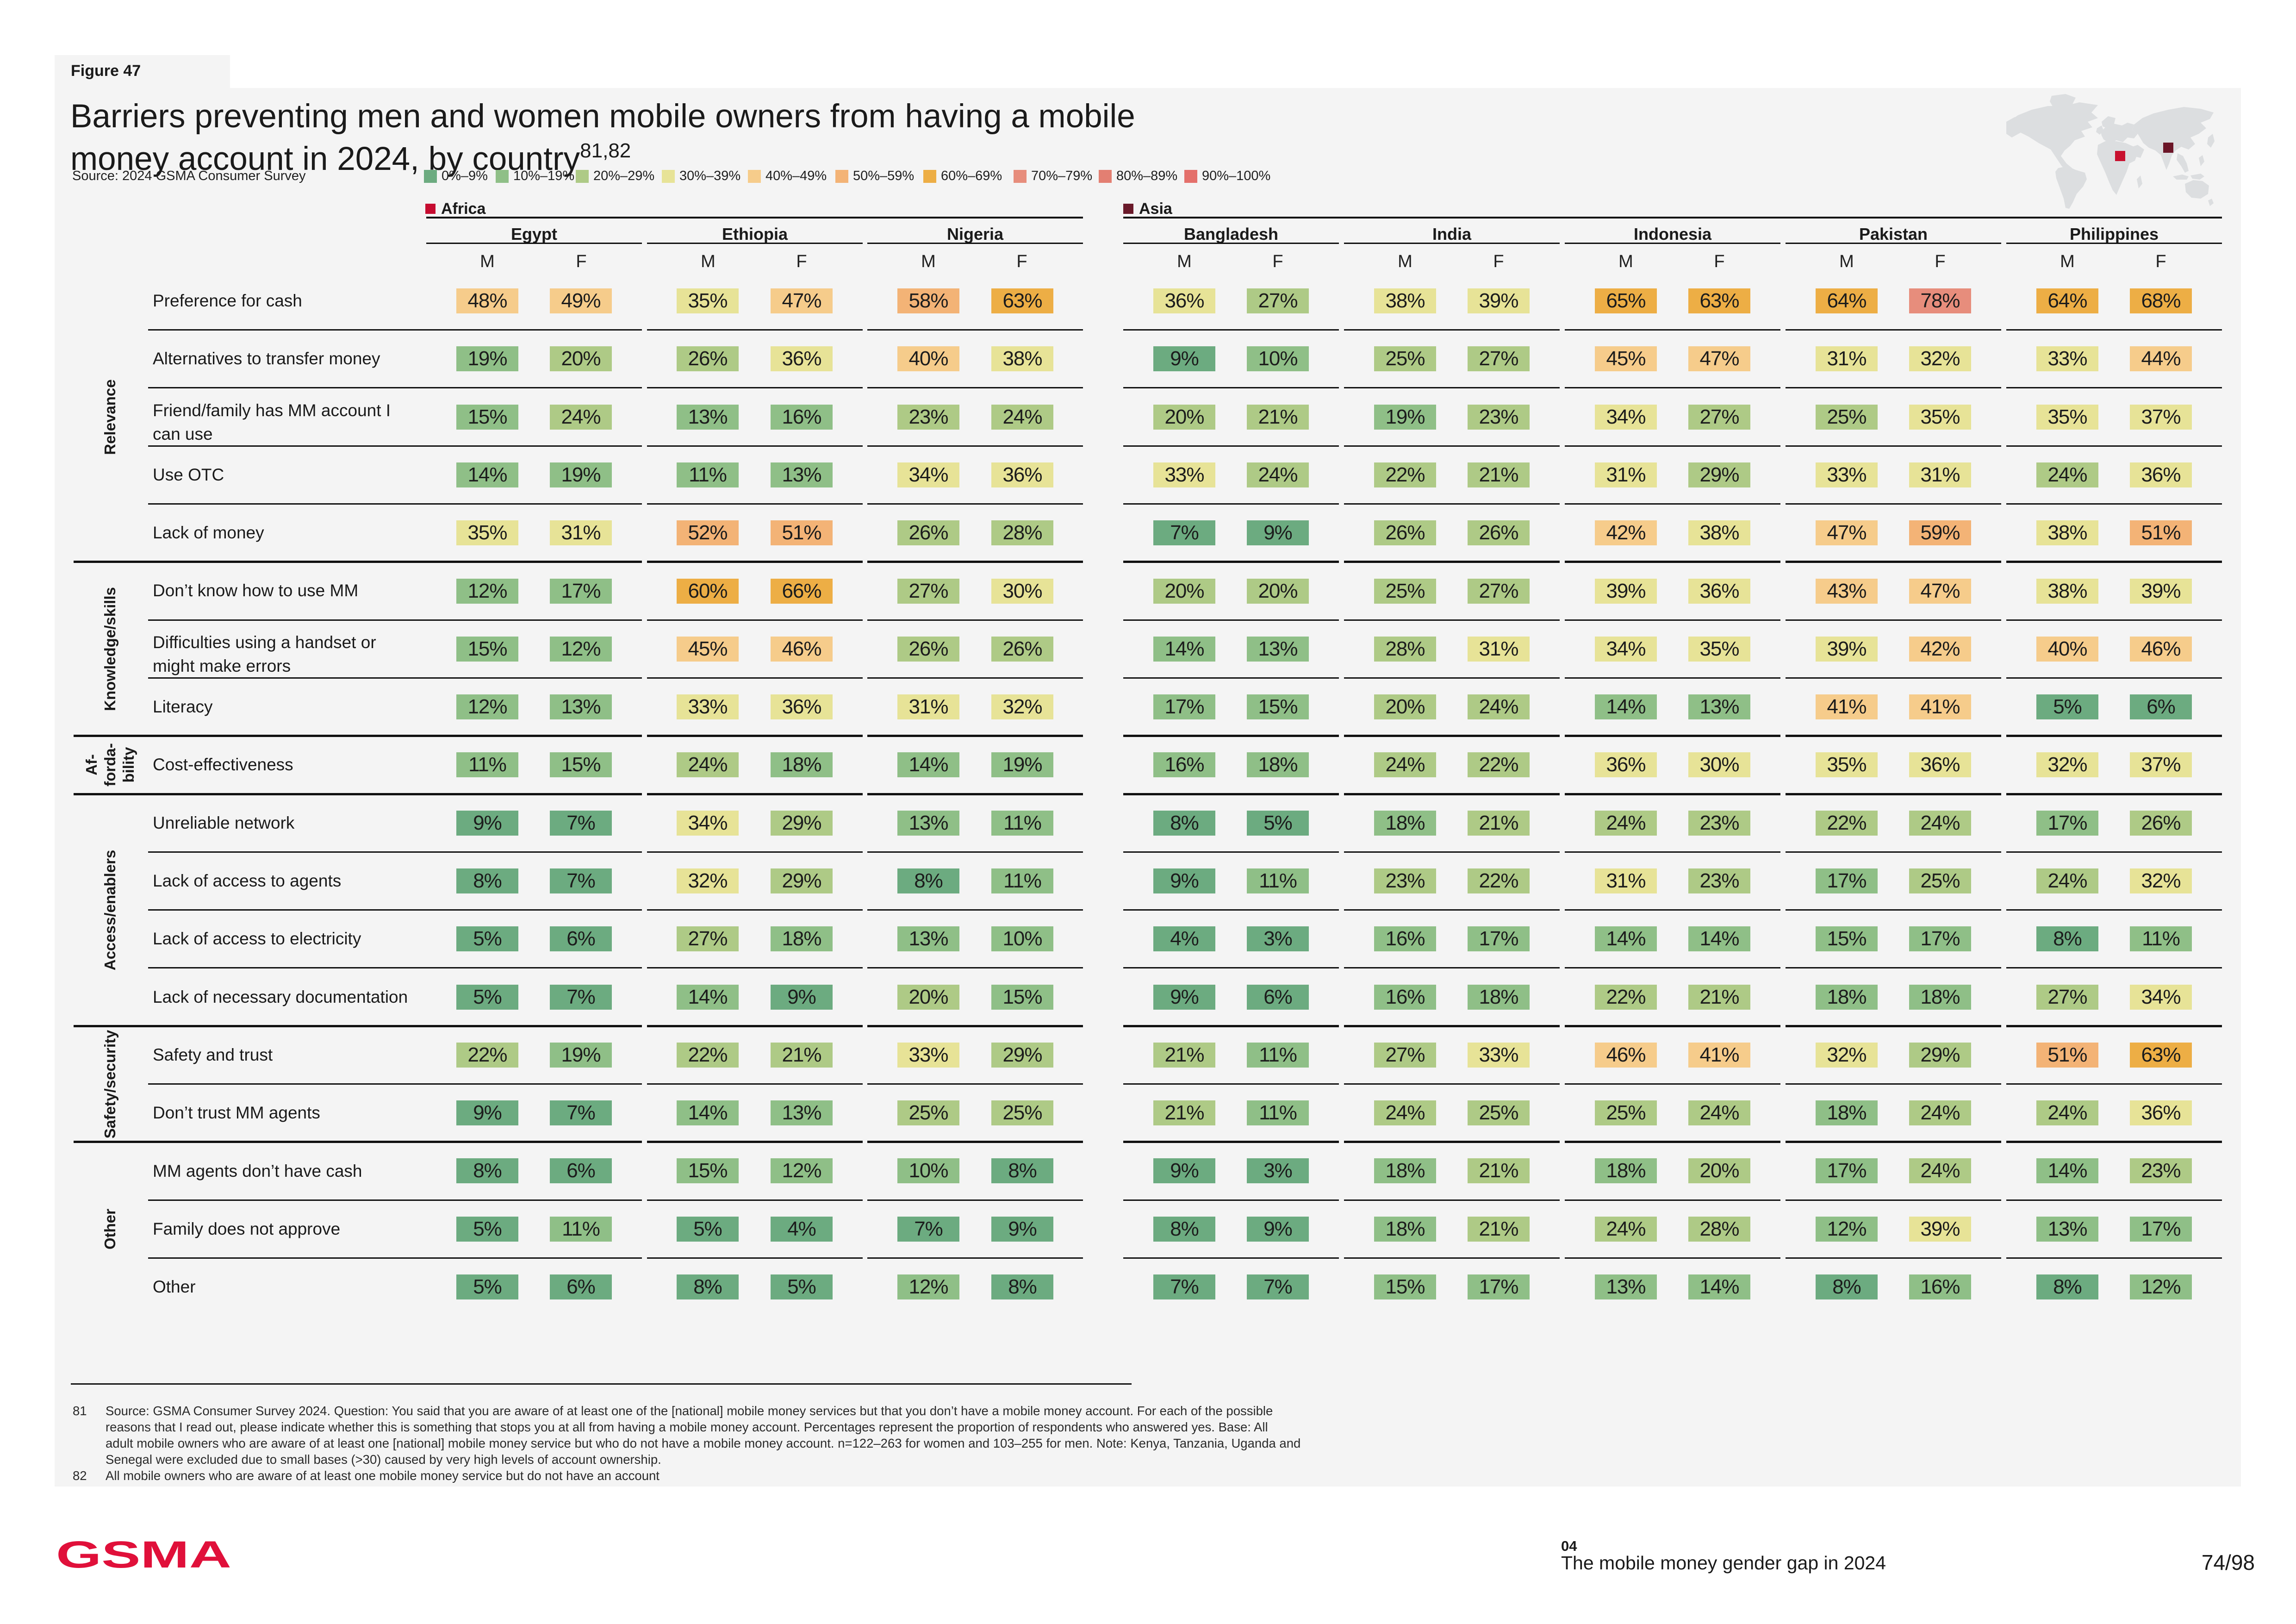 The width and height of the screenshot is (2296, 1624). I want to click on svg-text: GSMA, so click(143, 1555).